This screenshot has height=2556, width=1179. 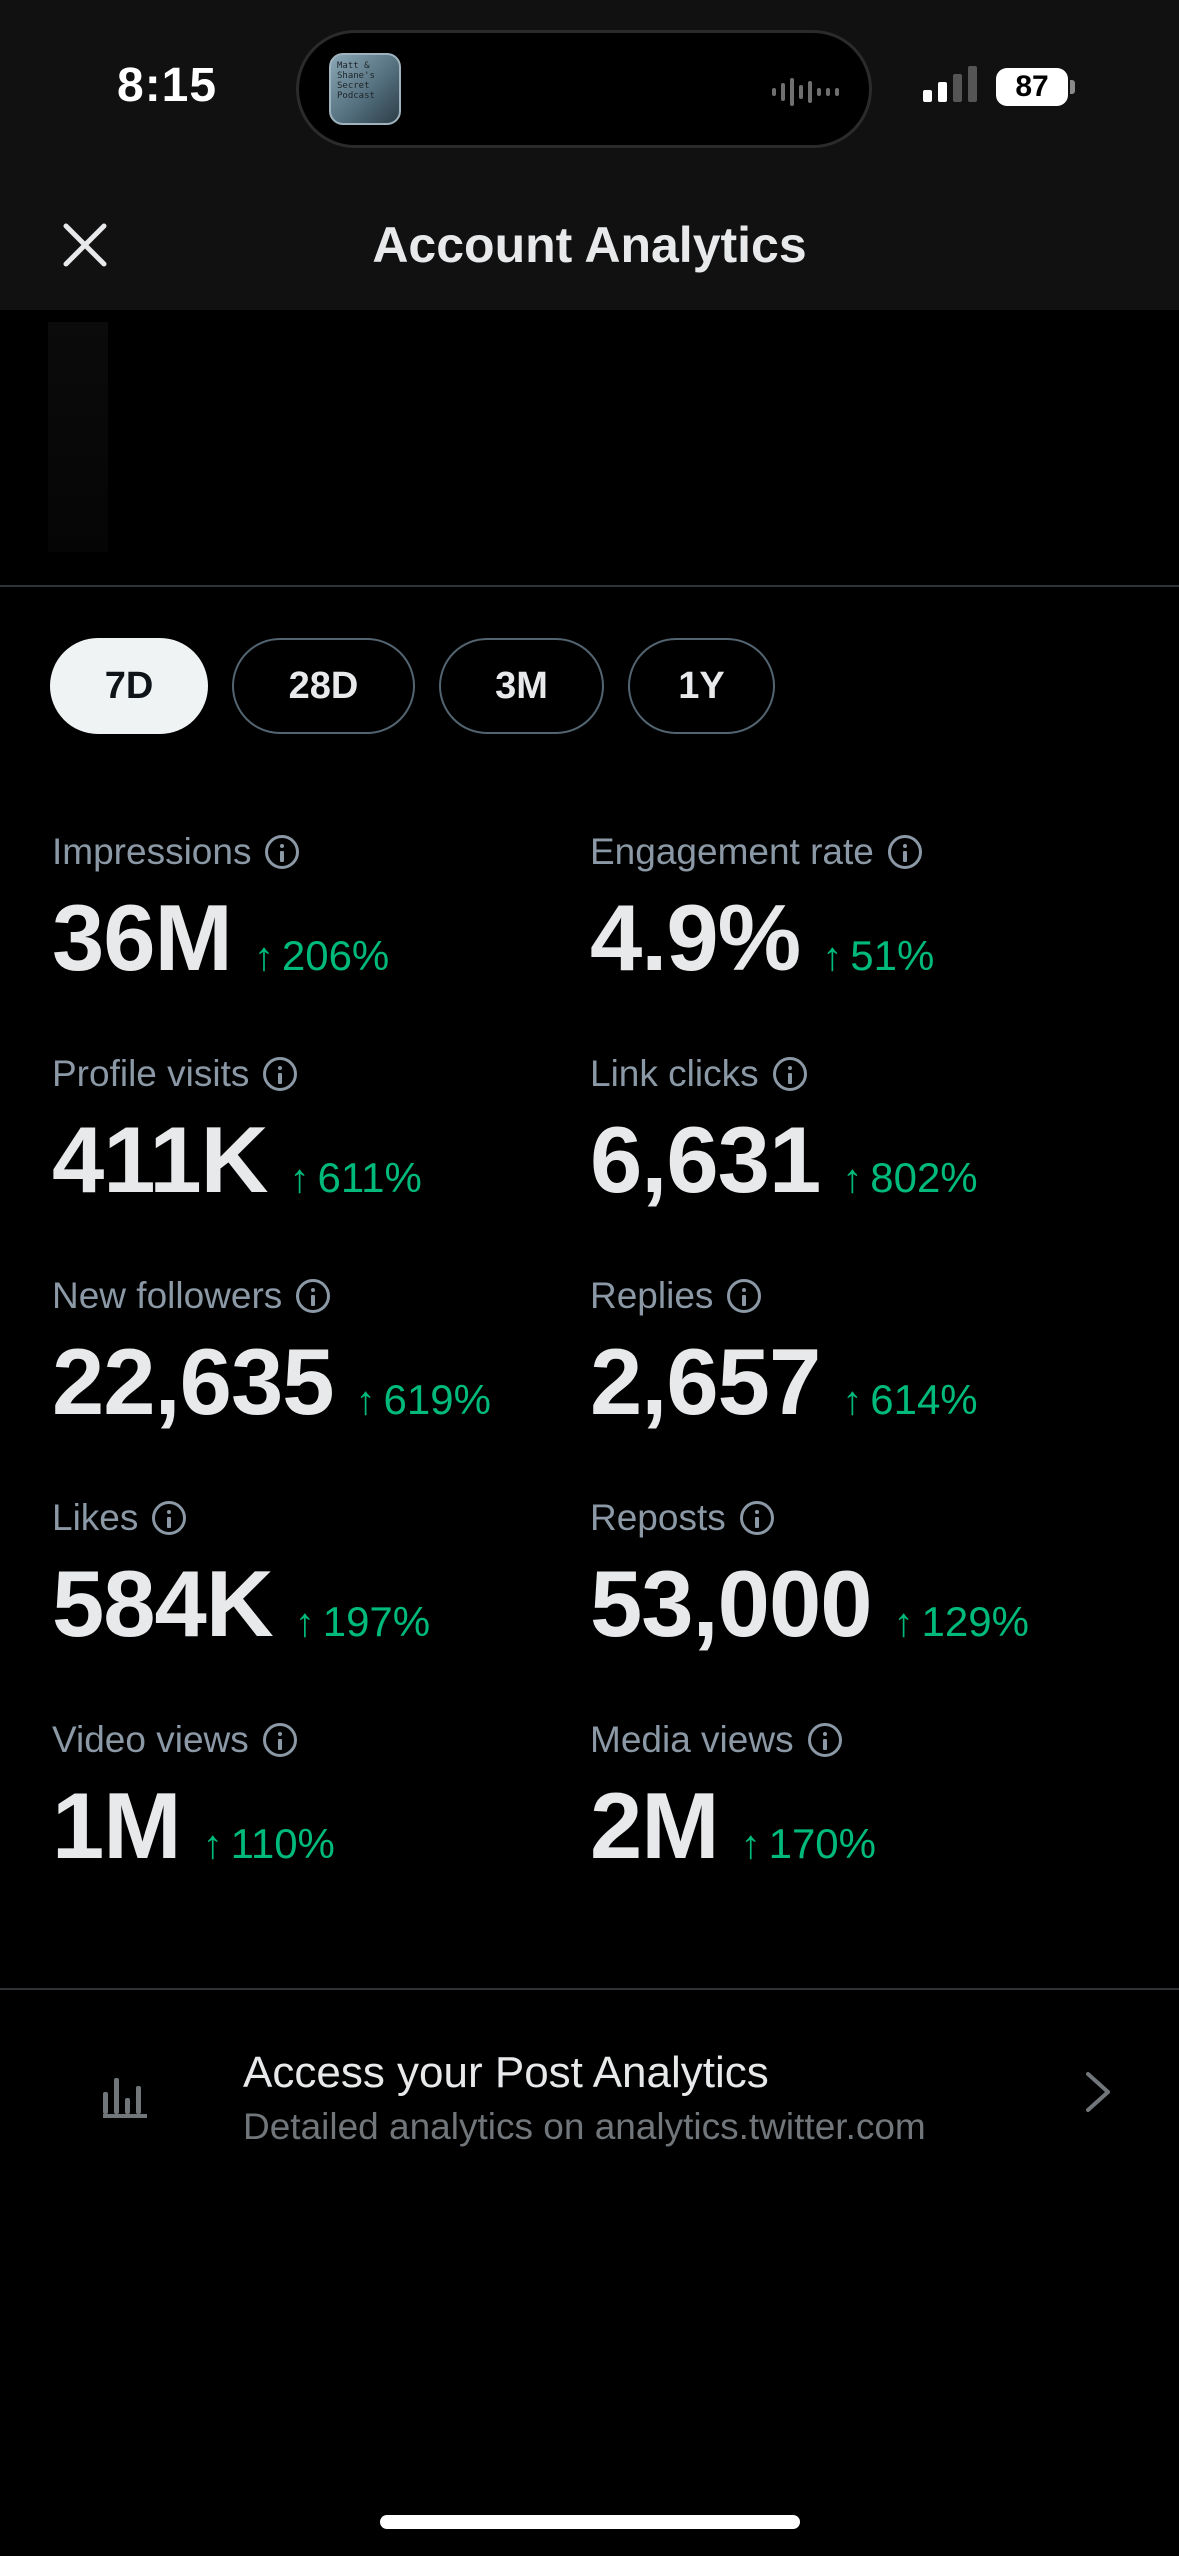 What do you see at coordinates (322, 908) in the screenshot?
I see `metric-impressions: Impressions 36M ↑ 206%` at bounding box center [322, 908].